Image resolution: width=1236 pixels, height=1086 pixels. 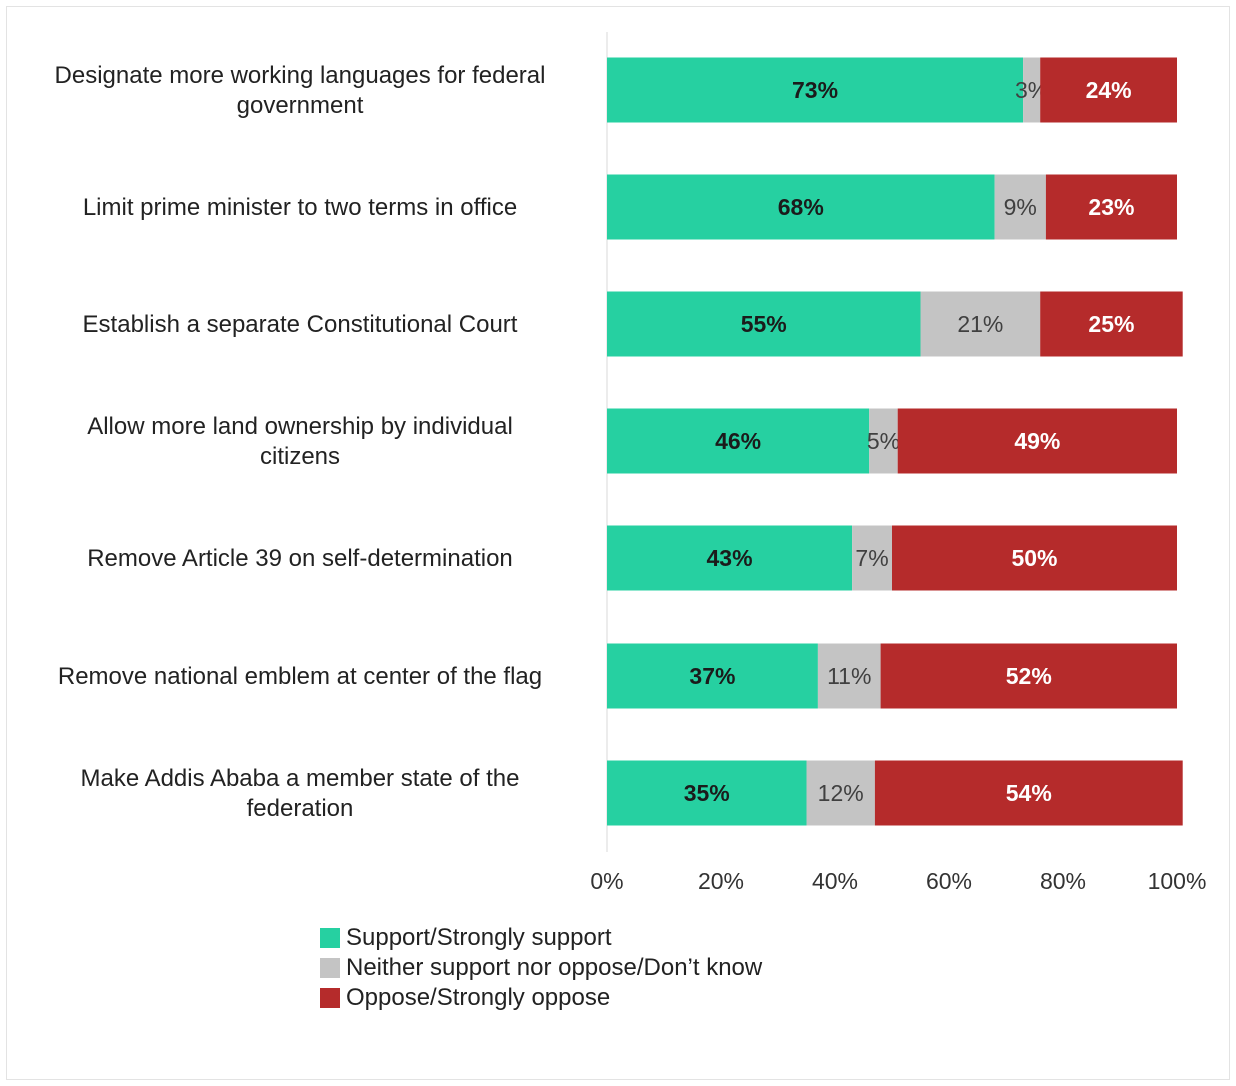 I want to click on data-label: 12%, so click(x=841, y=793).